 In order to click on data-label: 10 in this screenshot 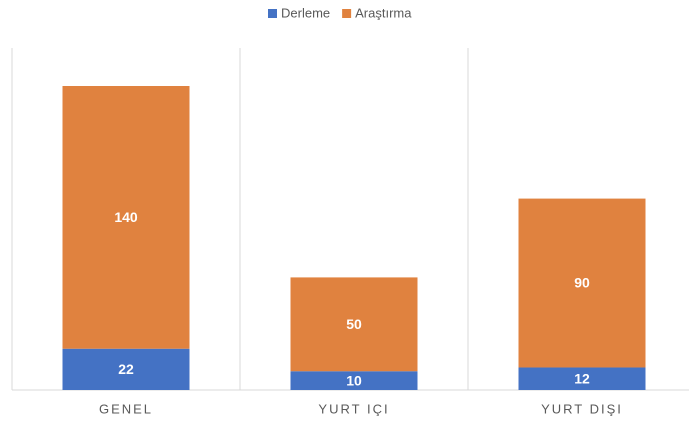, I will do `click(354, 380)`.